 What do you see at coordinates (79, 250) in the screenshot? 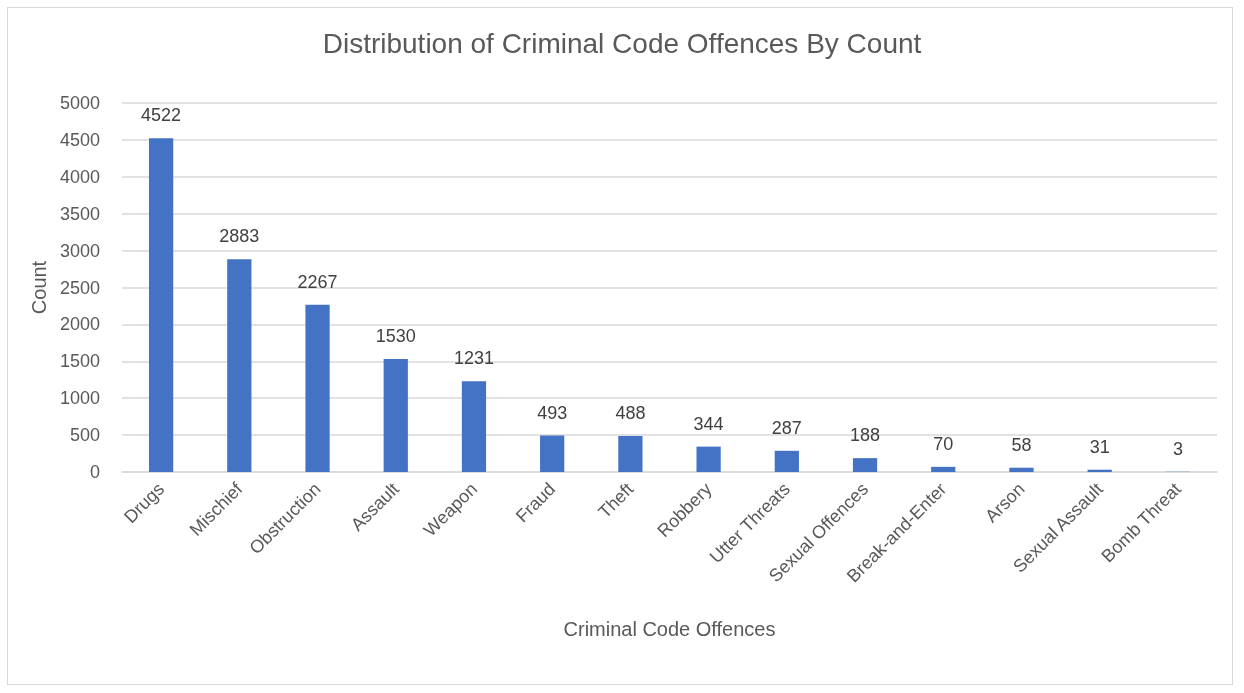
I see `y-tick-label: 3000` at bounding box center [79, 250].